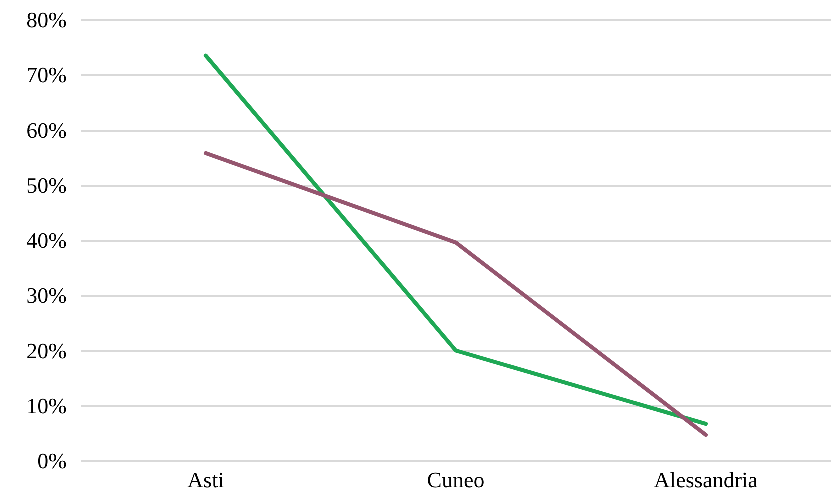  I want to click on y-tick-label: 10%, so click(46, 405).